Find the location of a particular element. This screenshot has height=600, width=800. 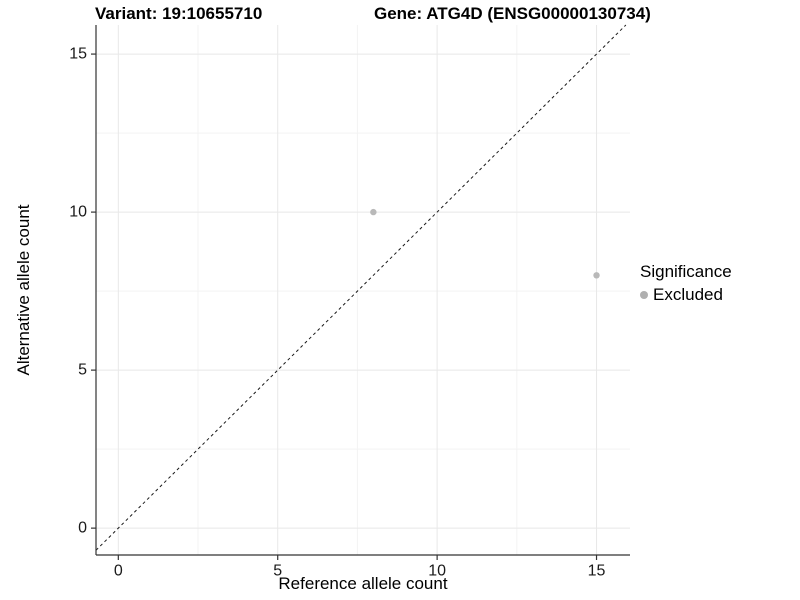

y-tick-label: 15 is located at coordinates (78, 54).